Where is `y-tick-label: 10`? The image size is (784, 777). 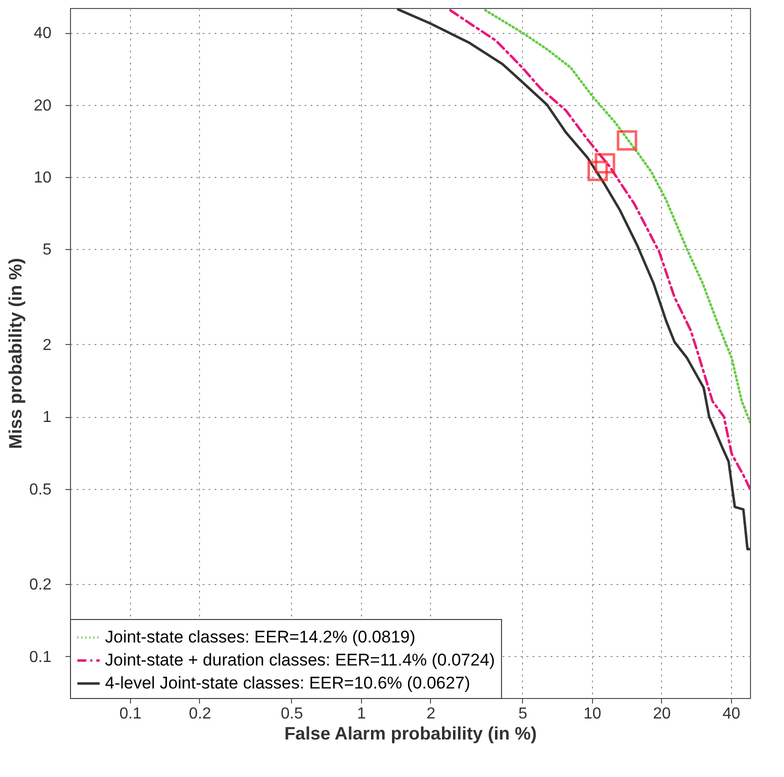
y-tick-label: 10 is located at coordinates (43, 177).